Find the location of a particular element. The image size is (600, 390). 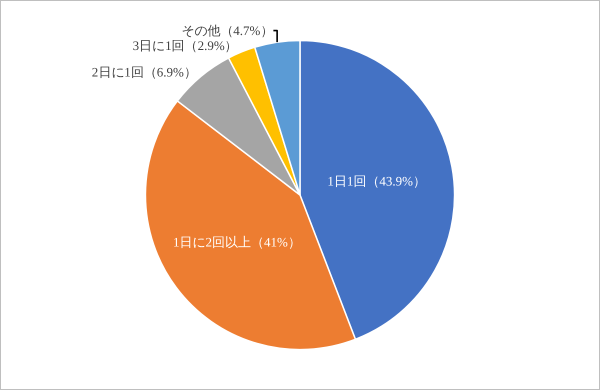

slice-label: 1日1回（43.9%） is located at coordinates (376, 180).